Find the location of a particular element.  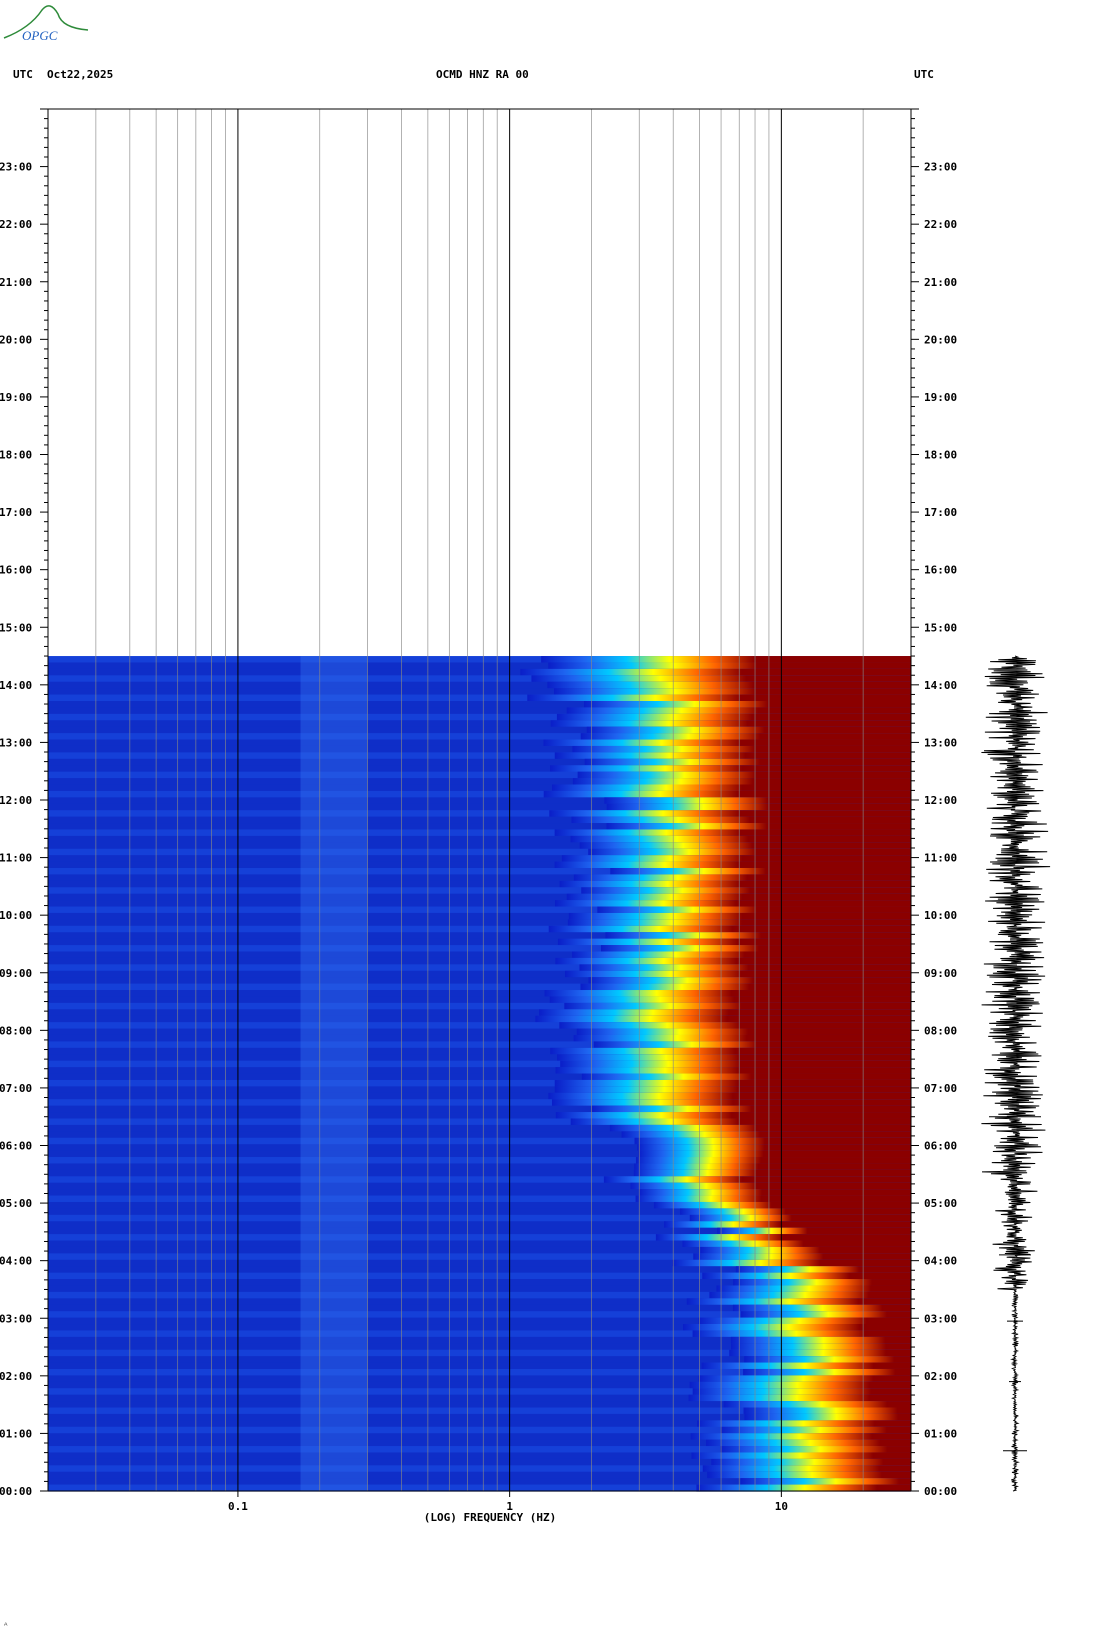

x-axis-label: (LOG) FREQUENCY (HZ) is located at coordinates (490, 1517).